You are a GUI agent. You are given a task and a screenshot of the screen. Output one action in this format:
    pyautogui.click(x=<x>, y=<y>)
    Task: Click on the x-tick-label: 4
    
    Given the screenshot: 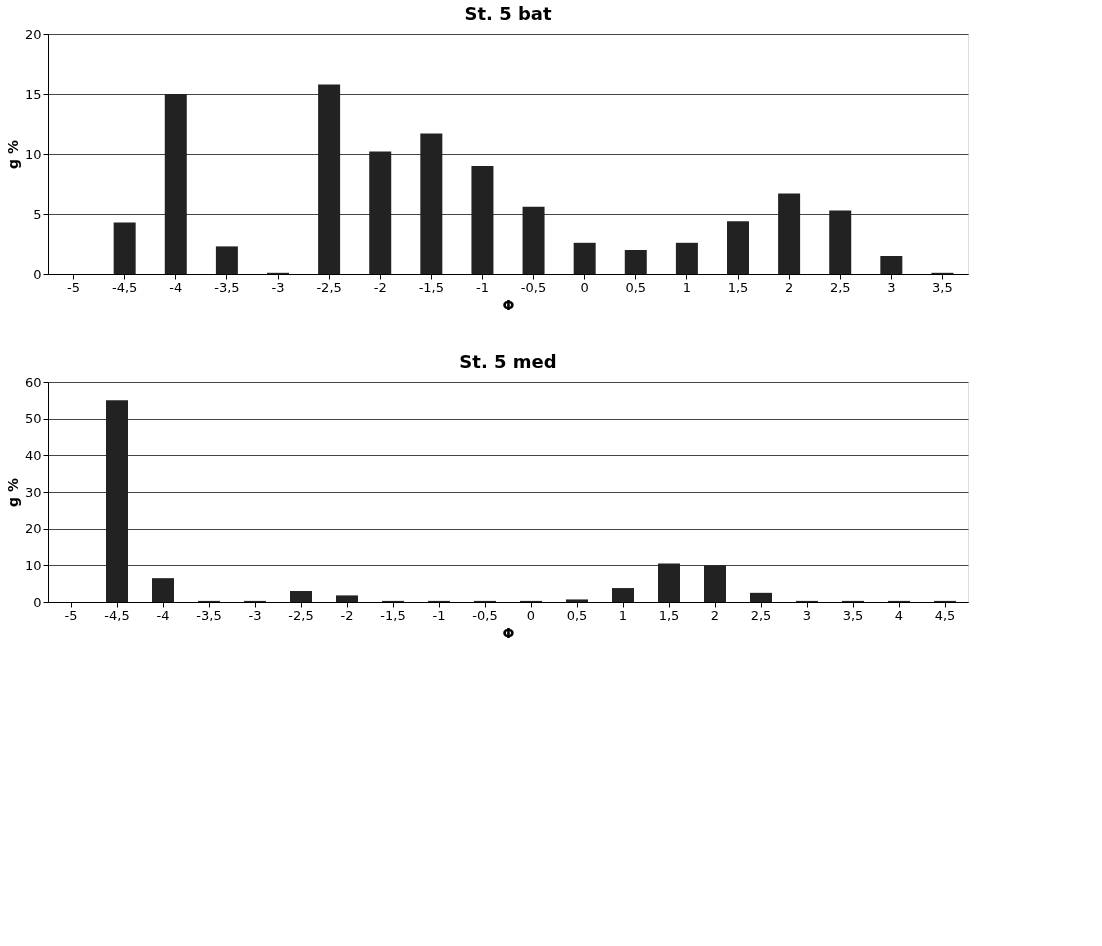 What is the action you would take?
    pyautogui.click(x=899, y=615)
    